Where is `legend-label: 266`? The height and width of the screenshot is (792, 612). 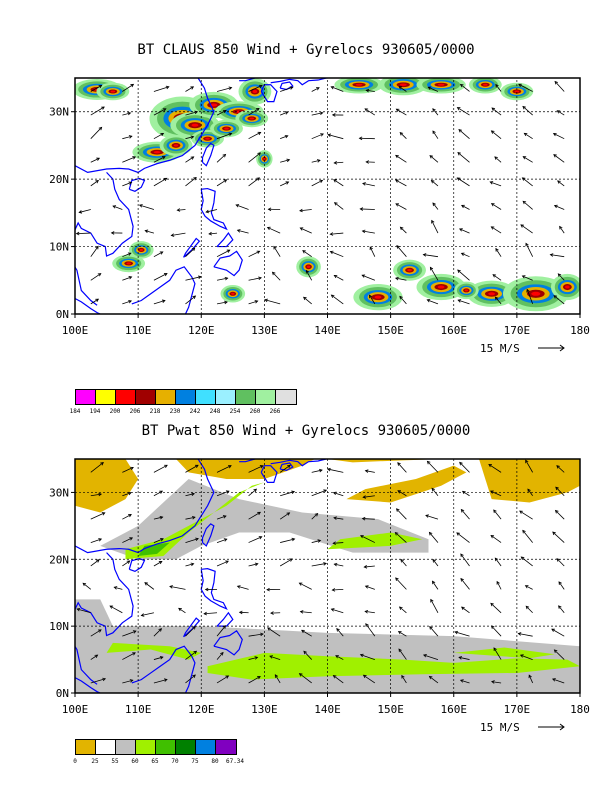
legend-label: 266 is located at coordinates (275, 411).